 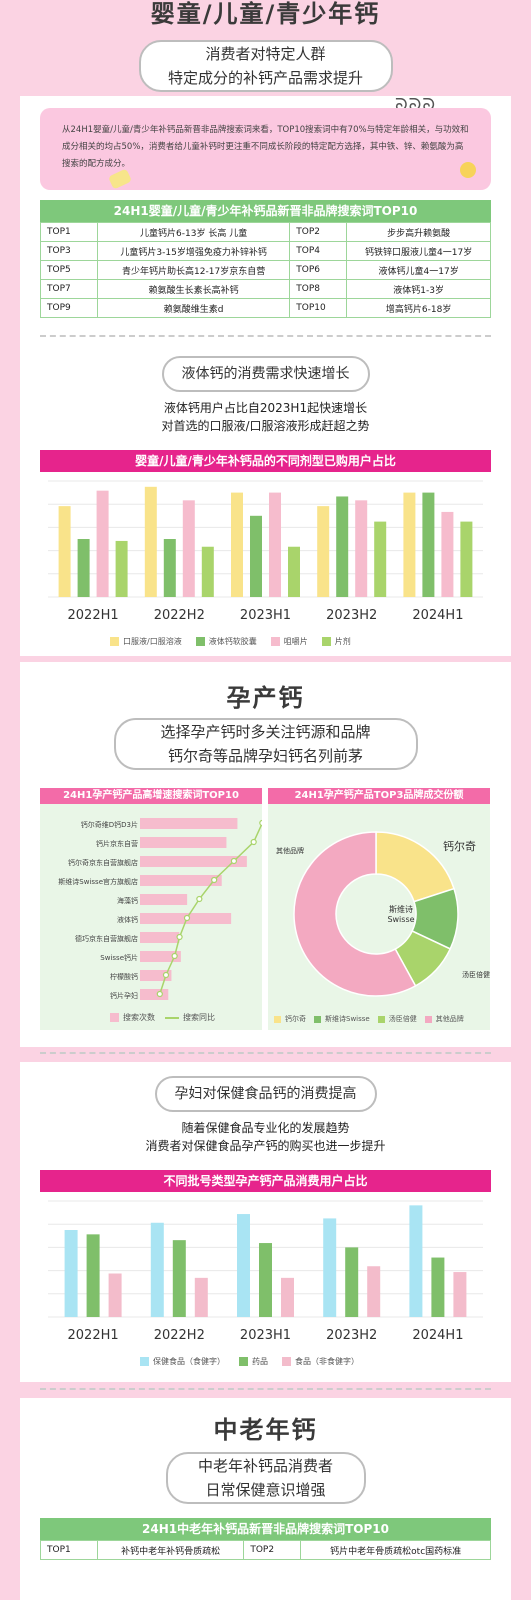 What do you see at coordinates (418, 251) in the screenshot?
I see `keyword-cell: 钙铁锌口服液儿童4一17岁` at bounding box center [418, 251].